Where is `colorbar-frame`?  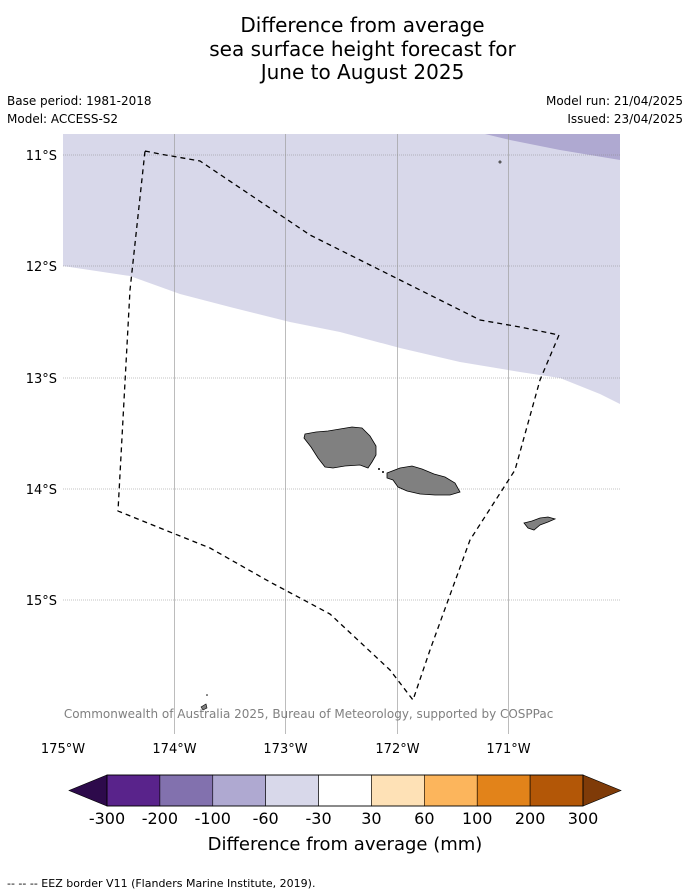
colorbar-frame is located at coordinates (345, 790).